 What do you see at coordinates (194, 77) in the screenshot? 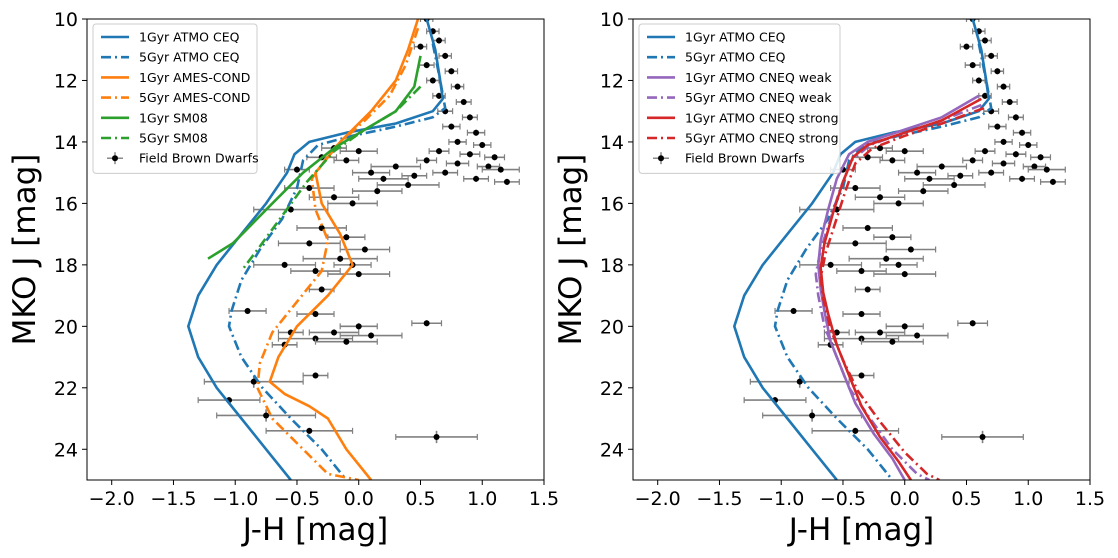
I see `left-legend-entry: 1Gyr AMES-COND` at bounding box center [194, 77].